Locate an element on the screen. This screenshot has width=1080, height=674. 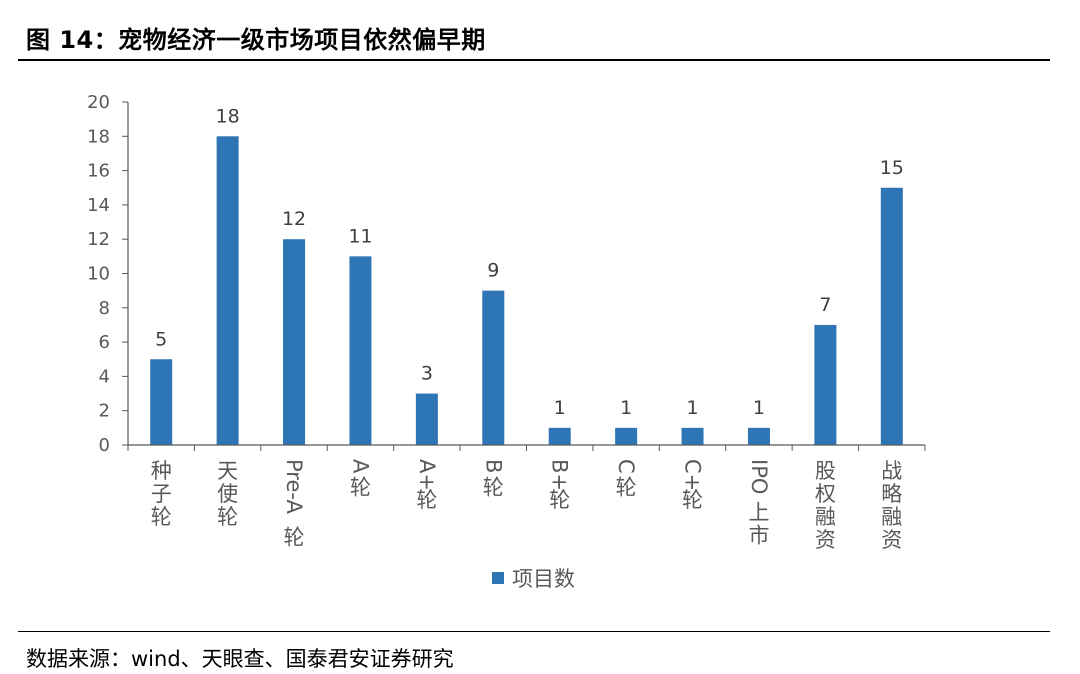
data-label: 5 is located at coordinates (161, 339).